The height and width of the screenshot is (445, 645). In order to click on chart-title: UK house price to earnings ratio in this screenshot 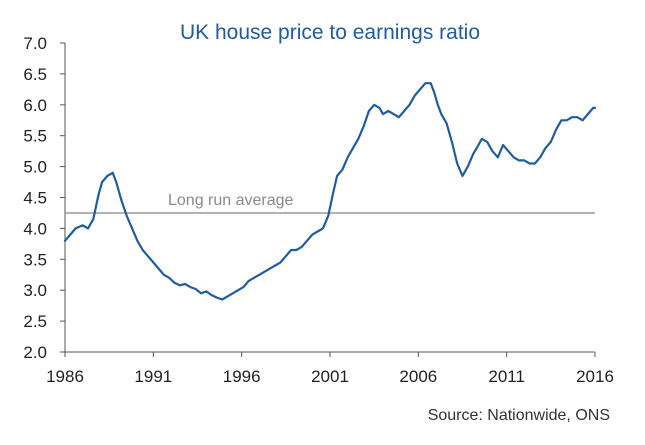, I will do `click(330, 32)`.